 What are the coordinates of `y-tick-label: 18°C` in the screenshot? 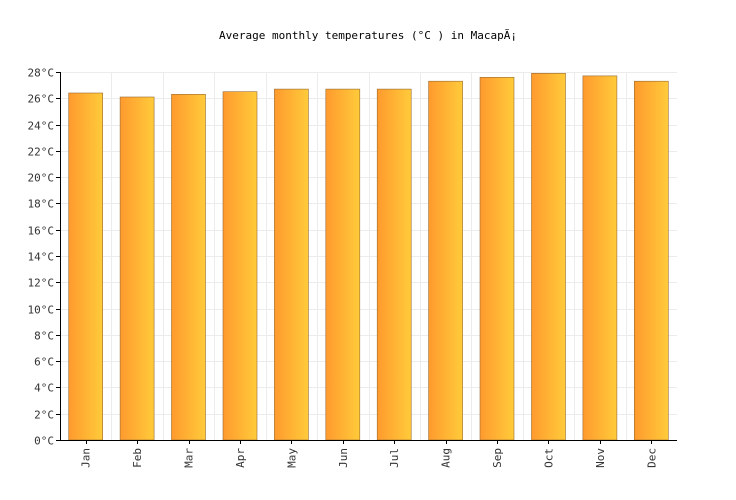 It's located at (41, 204).